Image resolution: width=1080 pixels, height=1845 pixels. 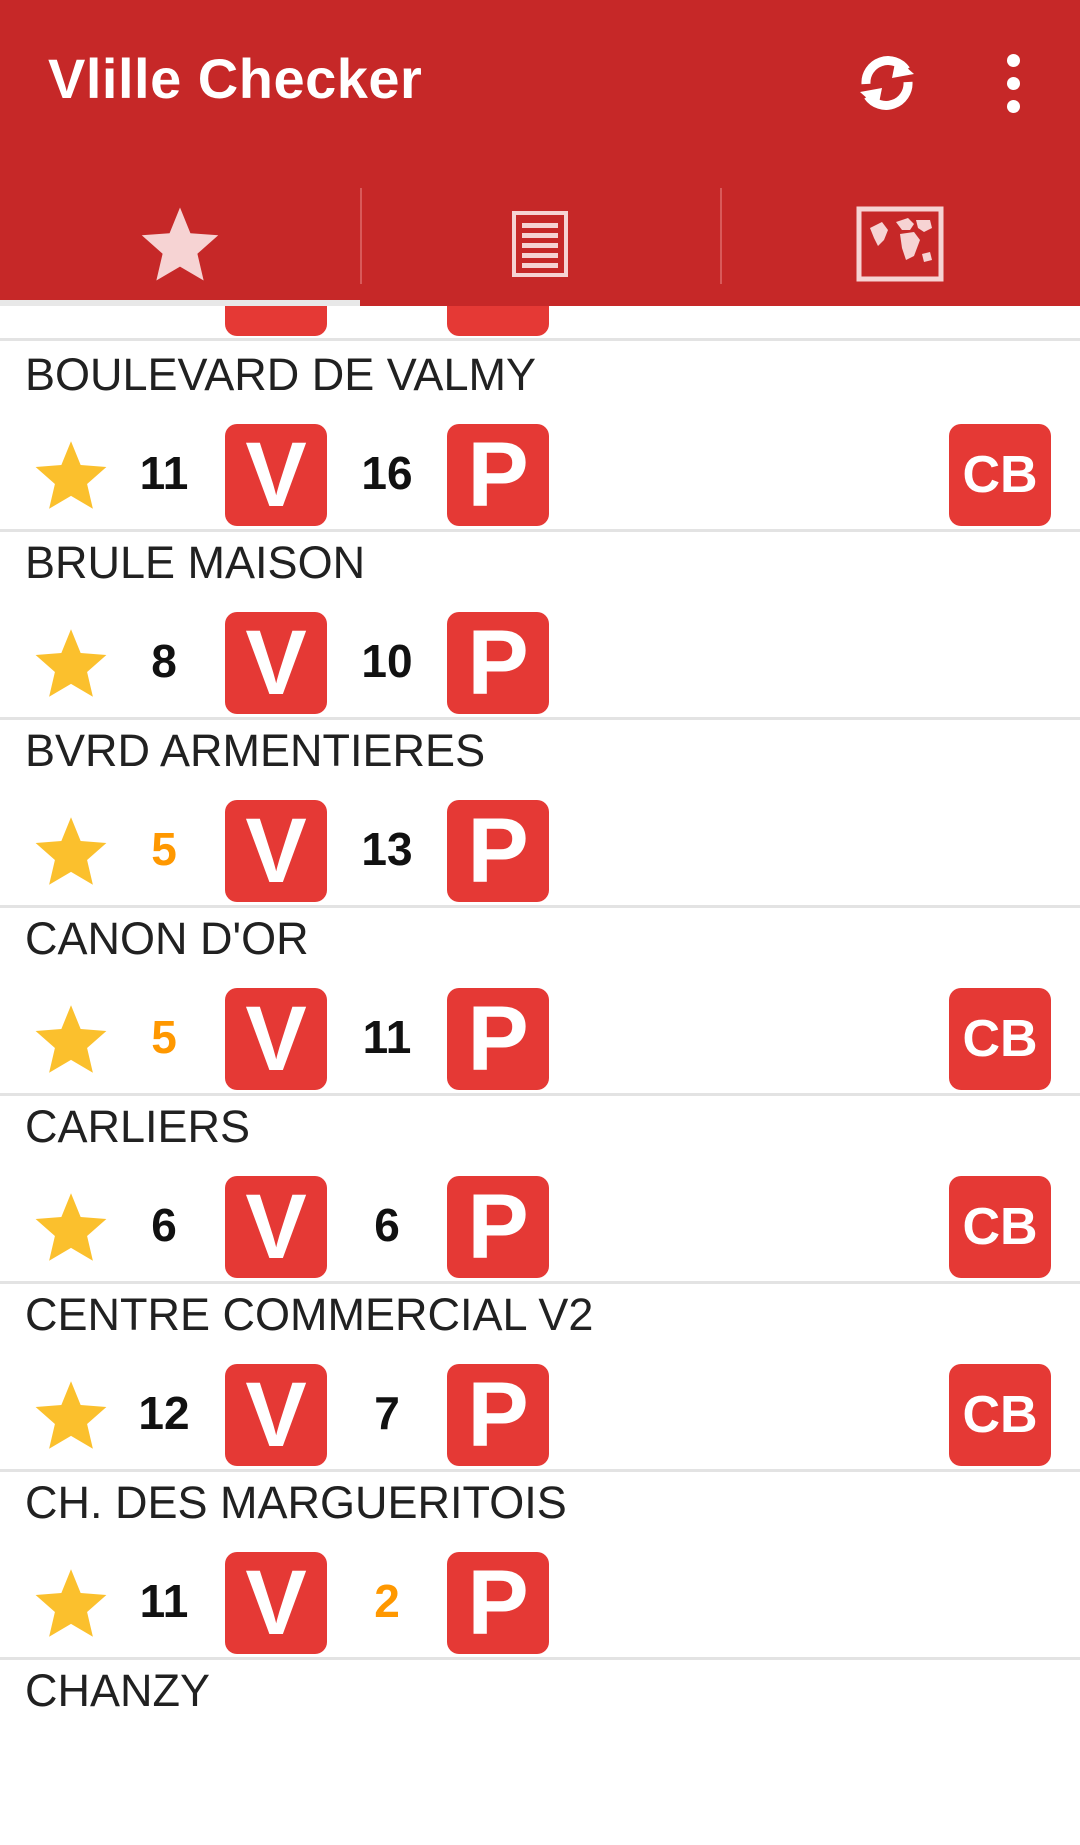 I want to click on station-name: CARLIERS, so click(x=138, y=1126).